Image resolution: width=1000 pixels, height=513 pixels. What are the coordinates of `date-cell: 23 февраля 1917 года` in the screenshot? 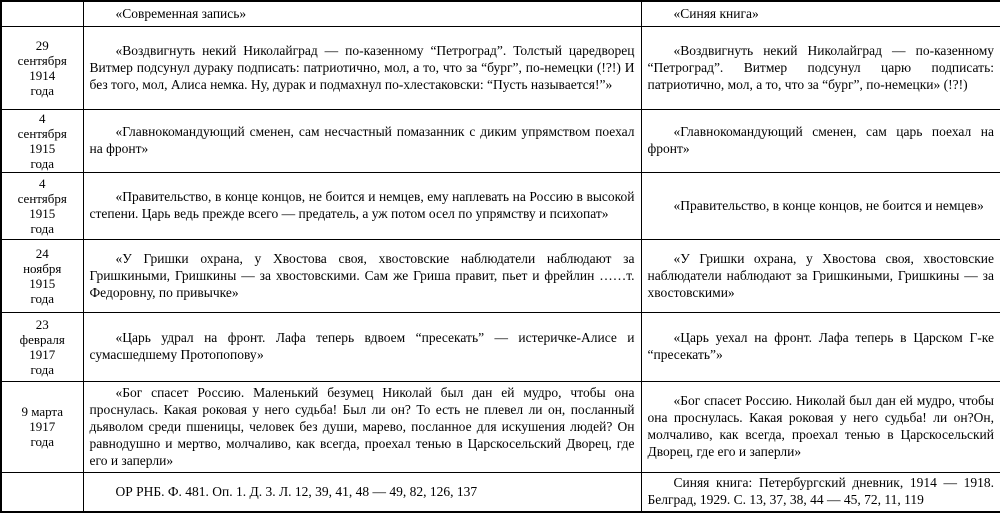 It's located at (42, 346).